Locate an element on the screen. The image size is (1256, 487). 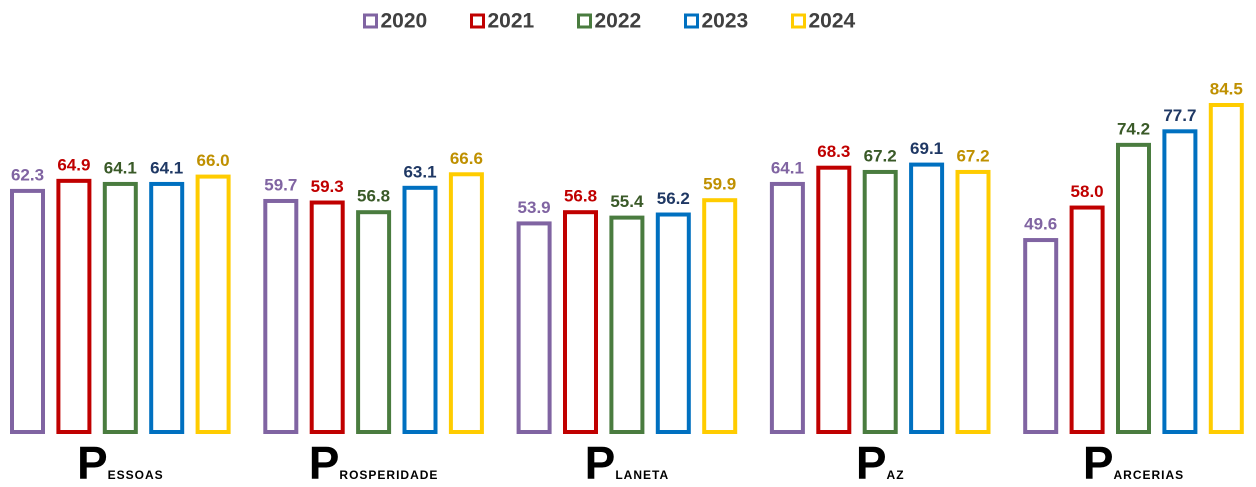
value-label: 62.3 is located at coordinates (27, 174).